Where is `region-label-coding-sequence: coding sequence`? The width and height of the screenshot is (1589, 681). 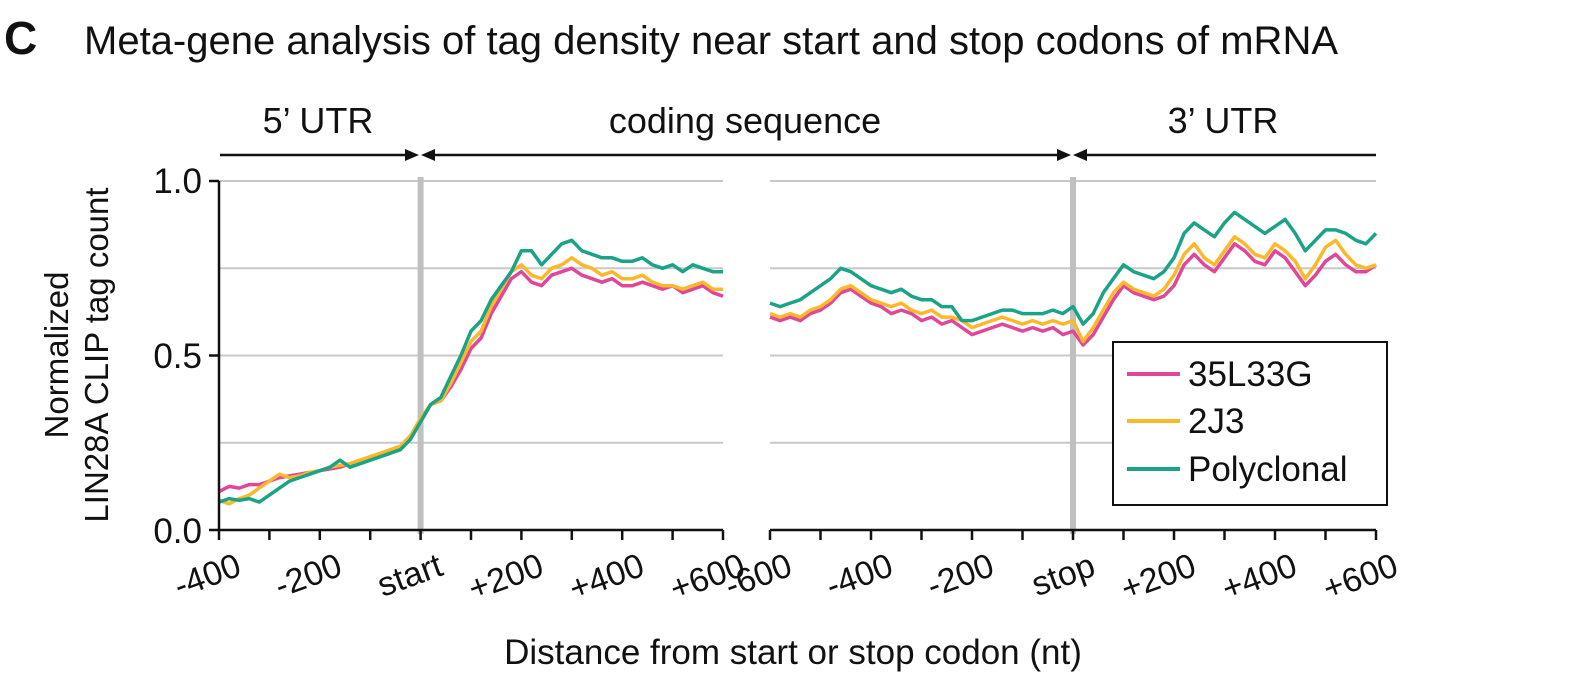
region-label-coding-sequence: coding sequence is located at coordinates (745, 120).